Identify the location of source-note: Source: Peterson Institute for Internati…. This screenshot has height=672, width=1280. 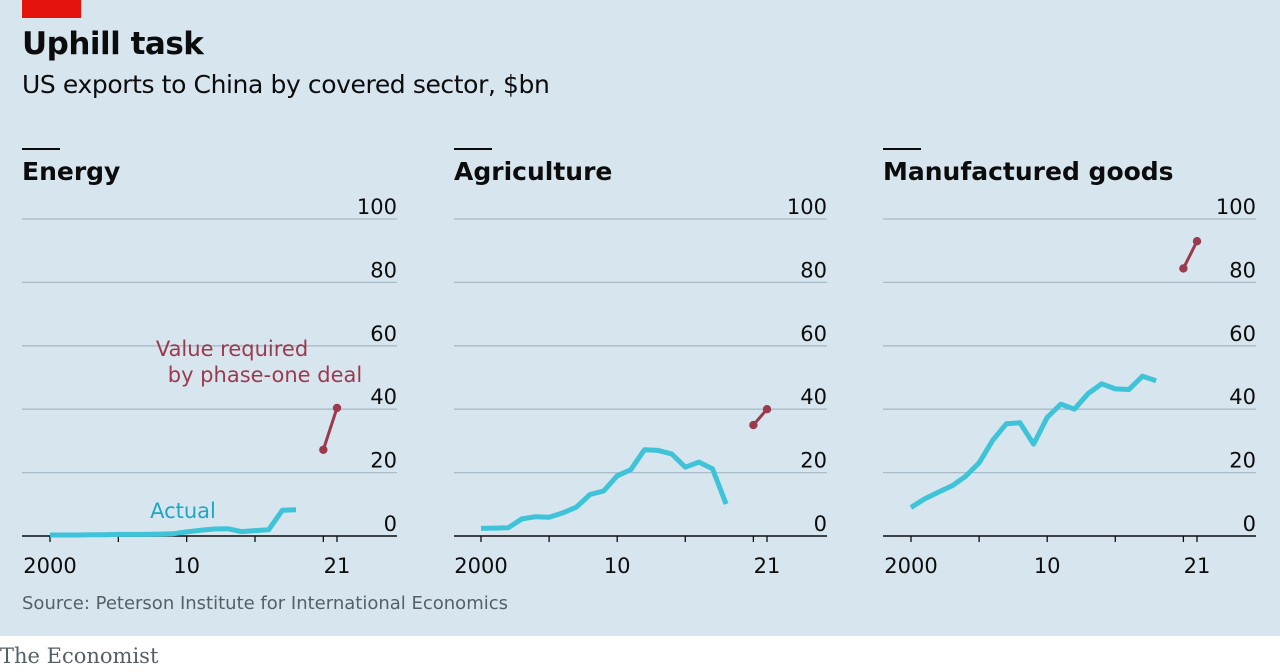
(265, 603).